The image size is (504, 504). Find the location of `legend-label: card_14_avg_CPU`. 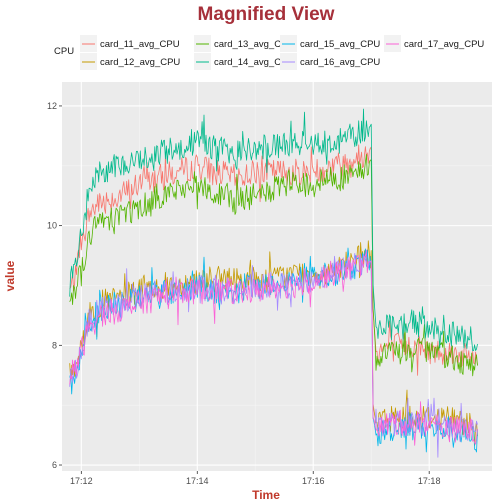

legend-label: card_14_avg_CPU is located at coordinates (254, 62).